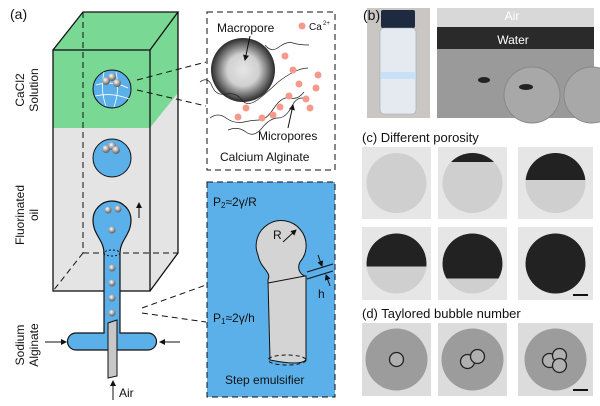 The image size is (600, 406). Describe the element at coordinates (277, 235) in the screenshot. I see `r-label: R` at that location.